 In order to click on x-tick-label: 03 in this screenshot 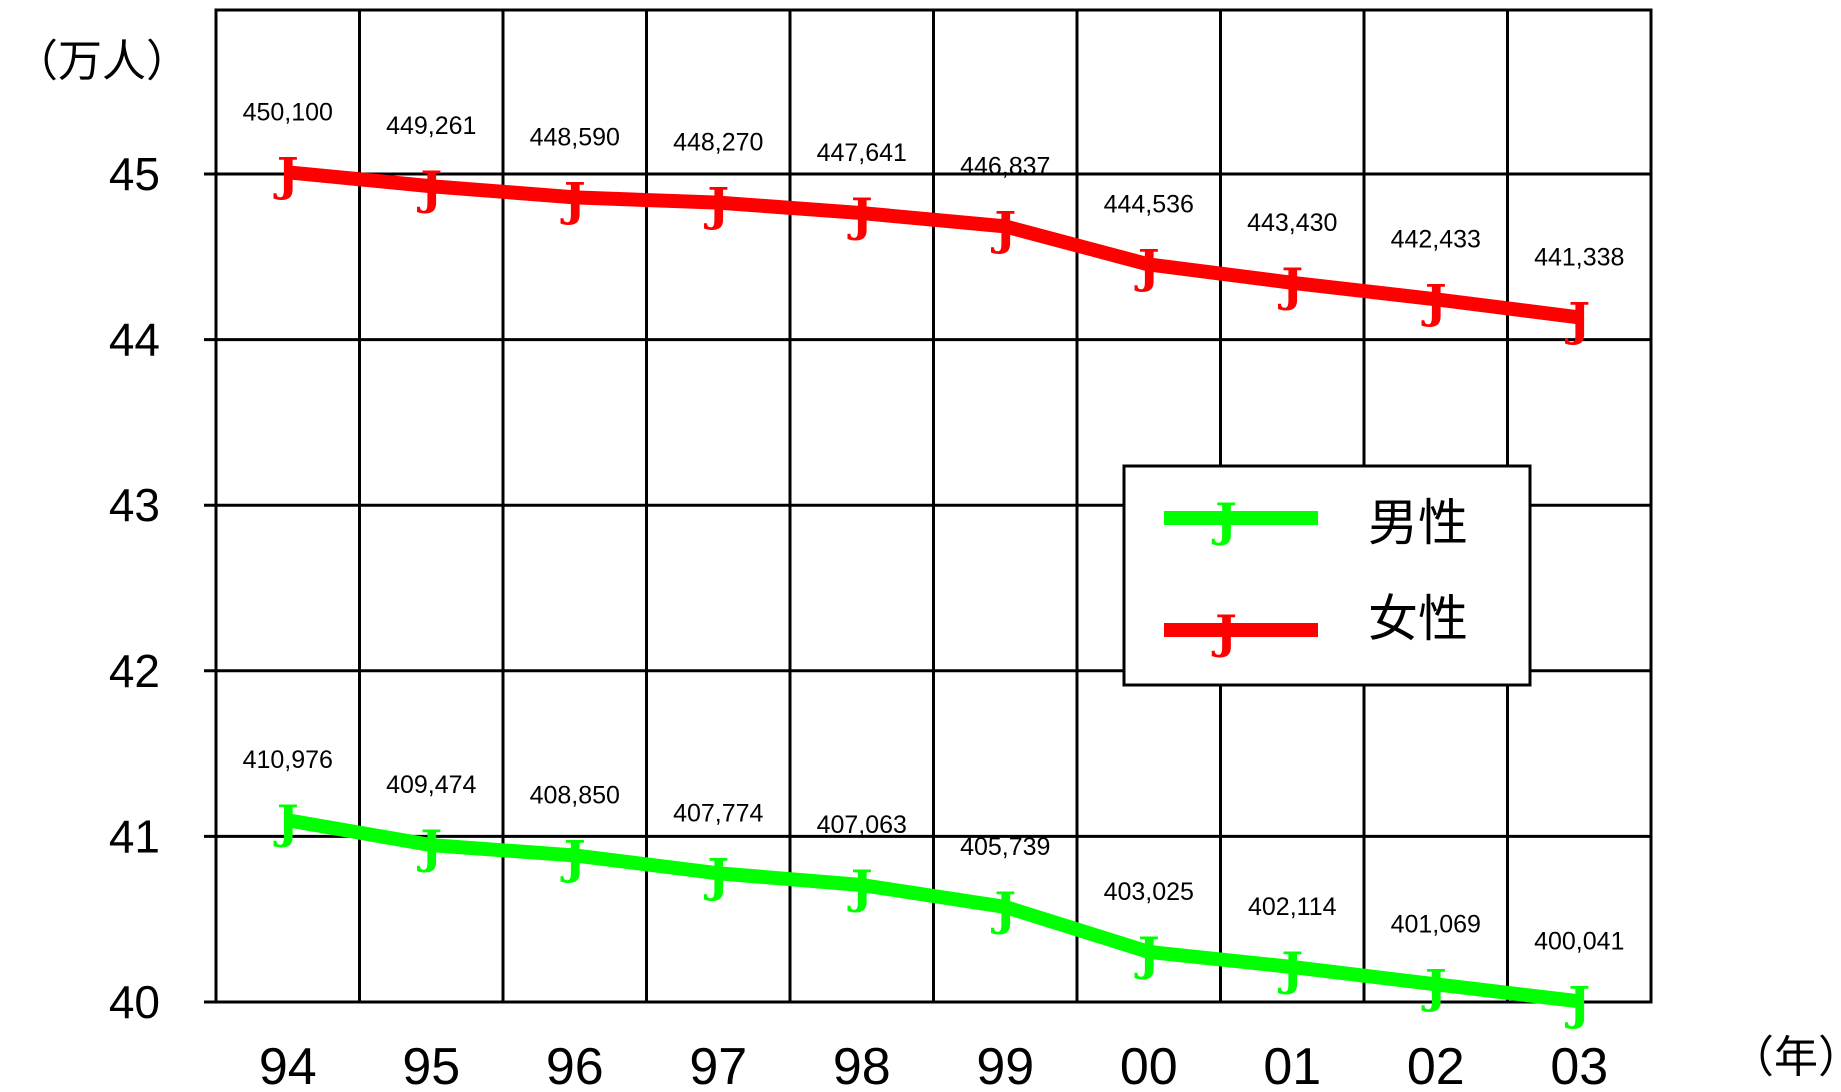, I will do `click(1579, 1065)`.